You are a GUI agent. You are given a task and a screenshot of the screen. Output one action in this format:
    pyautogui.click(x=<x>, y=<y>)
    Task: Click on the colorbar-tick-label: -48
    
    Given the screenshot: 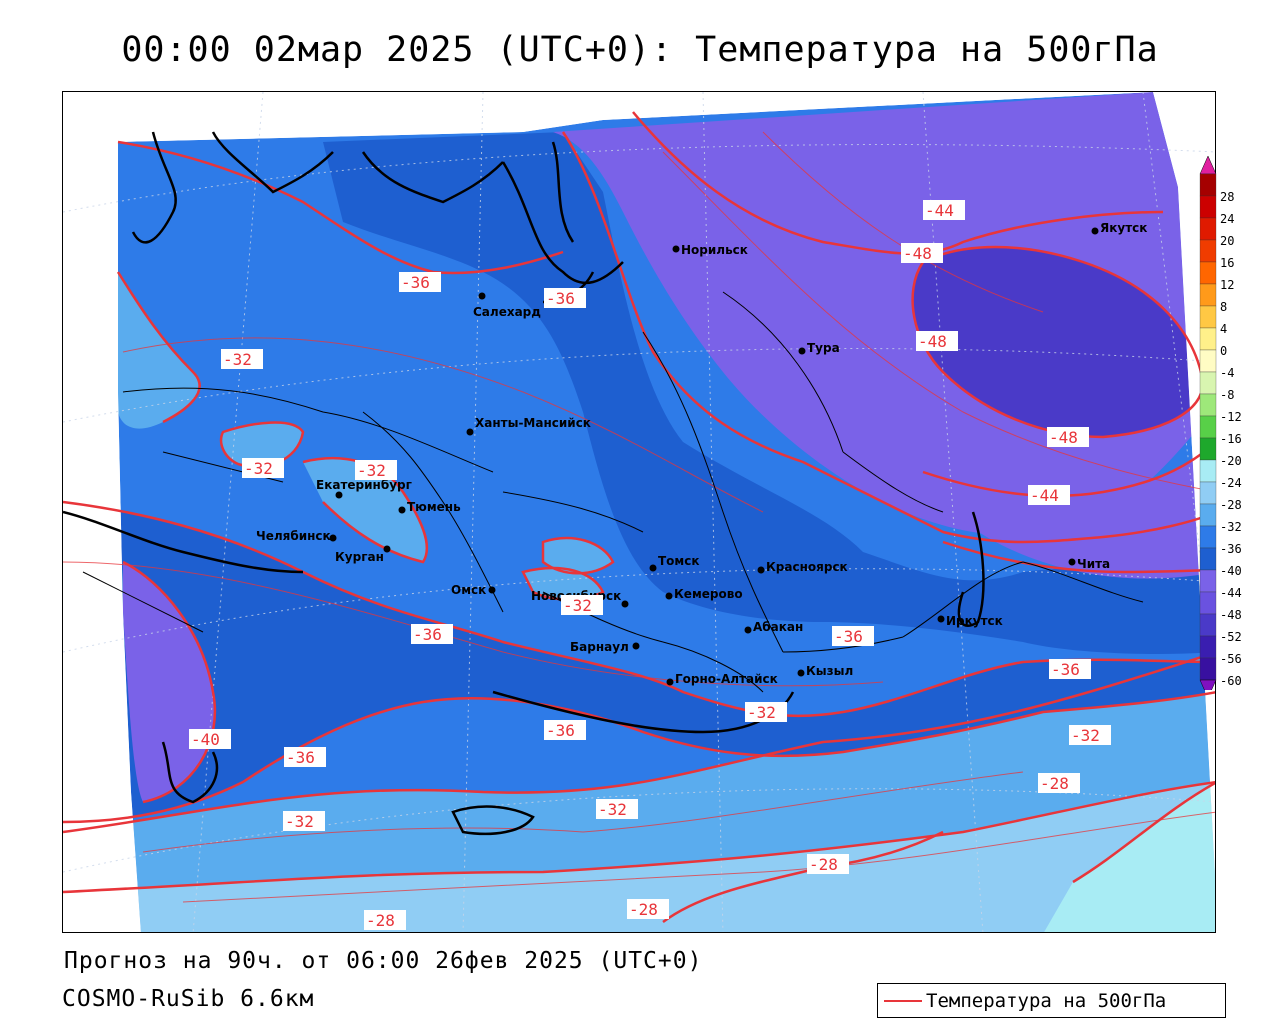 What is the action you would take?
    pyautogui.click(x=1231, y=615)
    